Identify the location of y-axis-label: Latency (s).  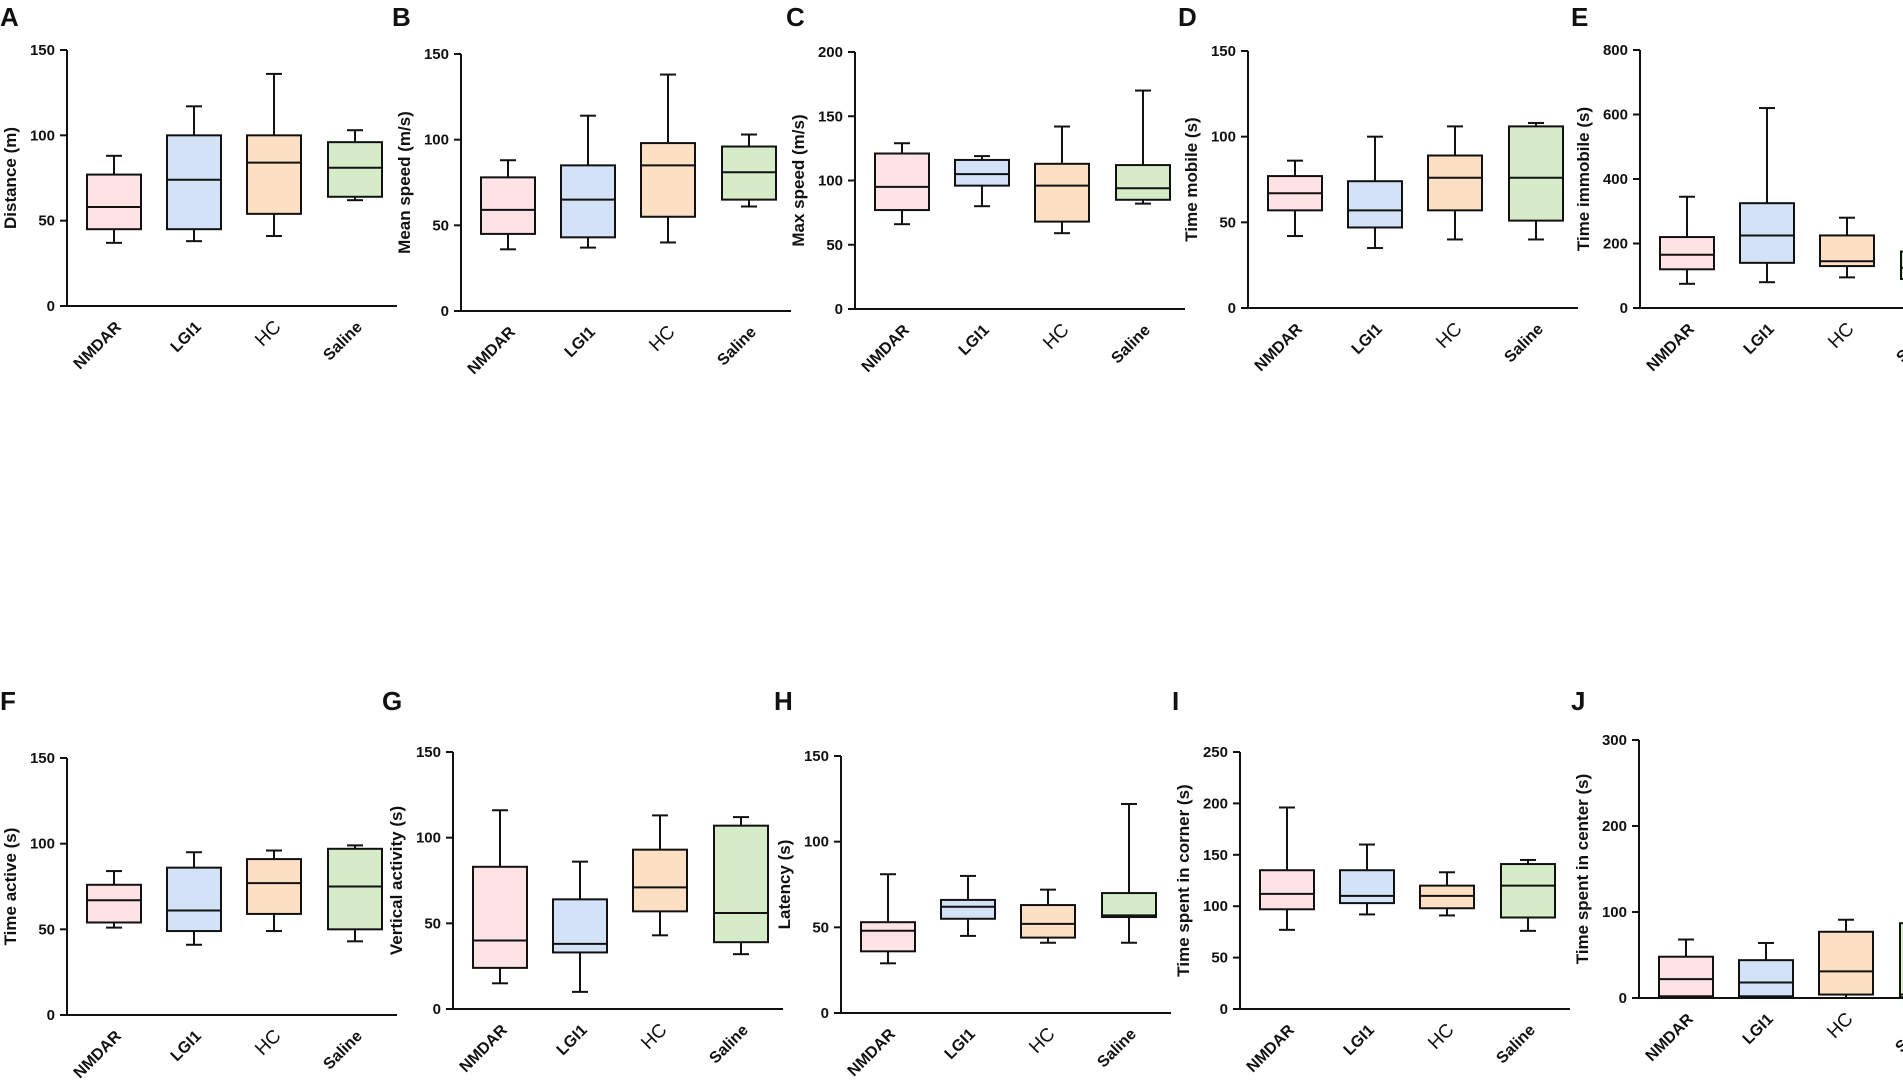
(784, 885).